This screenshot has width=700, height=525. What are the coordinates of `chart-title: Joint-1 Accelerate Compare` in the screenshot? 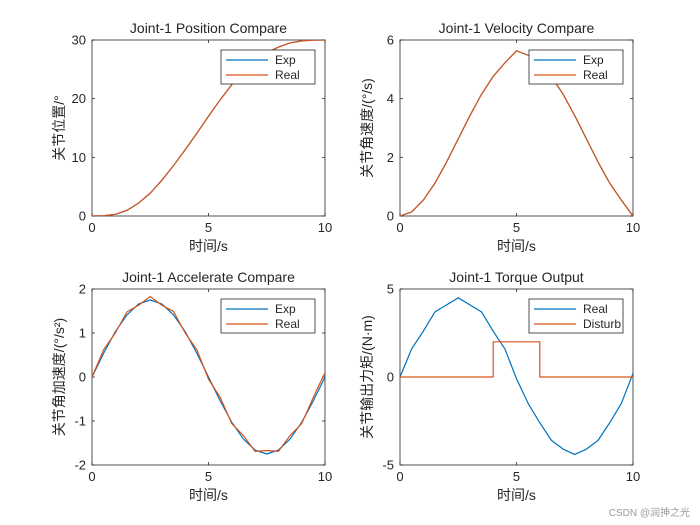 It's located at (208, 277).